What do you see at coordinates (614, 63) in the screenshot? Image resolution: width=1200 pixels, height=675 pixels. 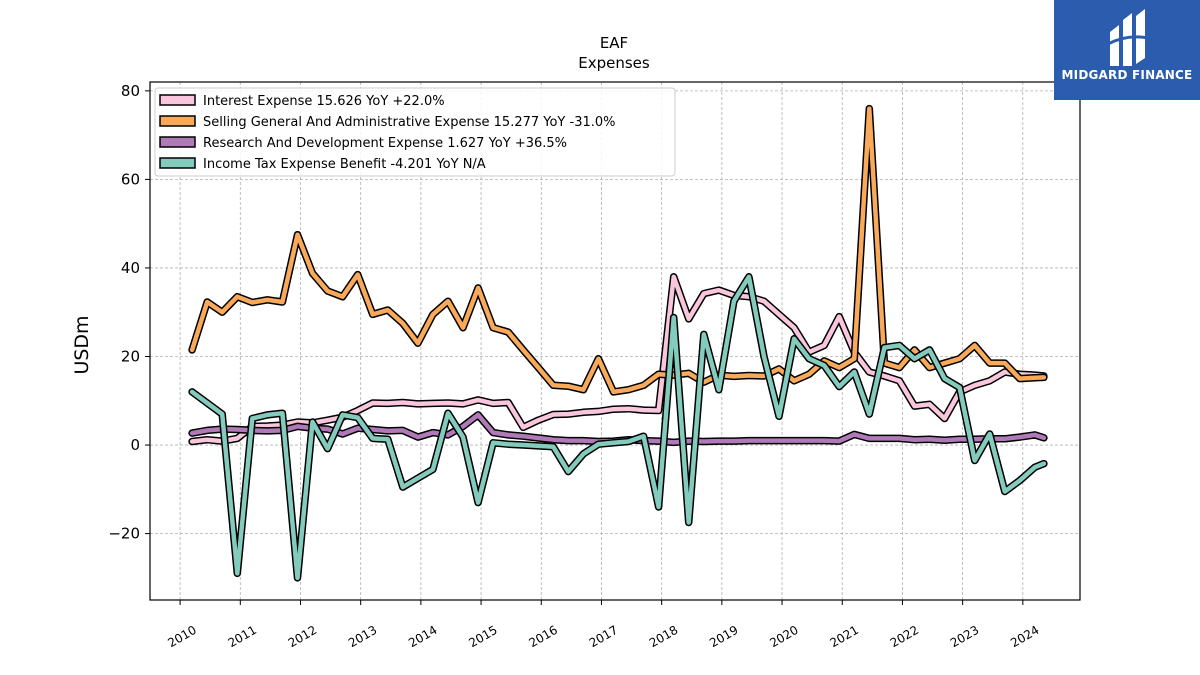 I see `chart-subtitle: Expenses` at bounding box center [614, 63].